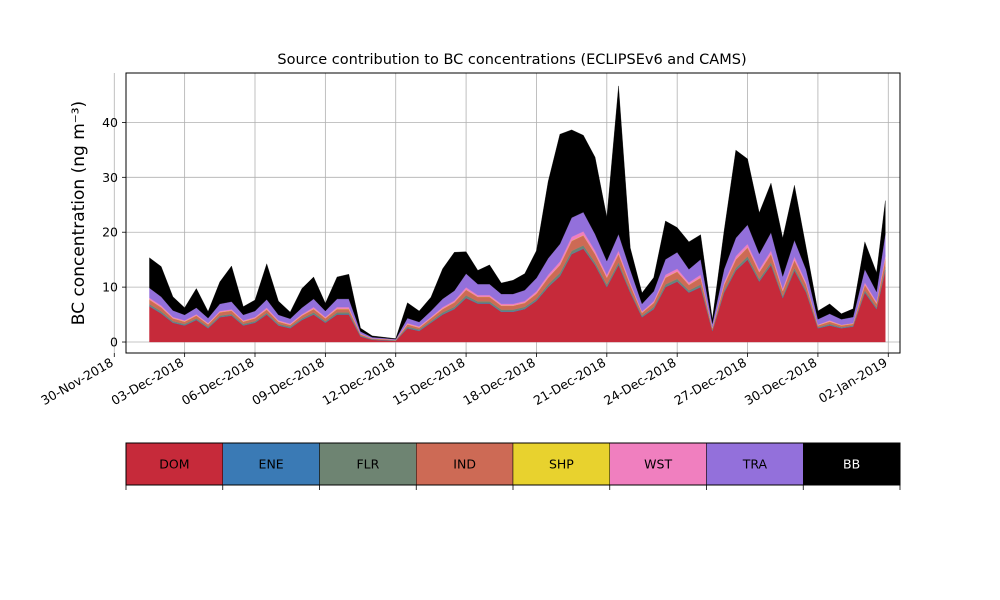 This screenshot has height=600, width=1000. Describe the element at coordinates (79, 213) in the screenshot. I see `y-axis-label: BC concentration (ng m⁻³)` at that location.